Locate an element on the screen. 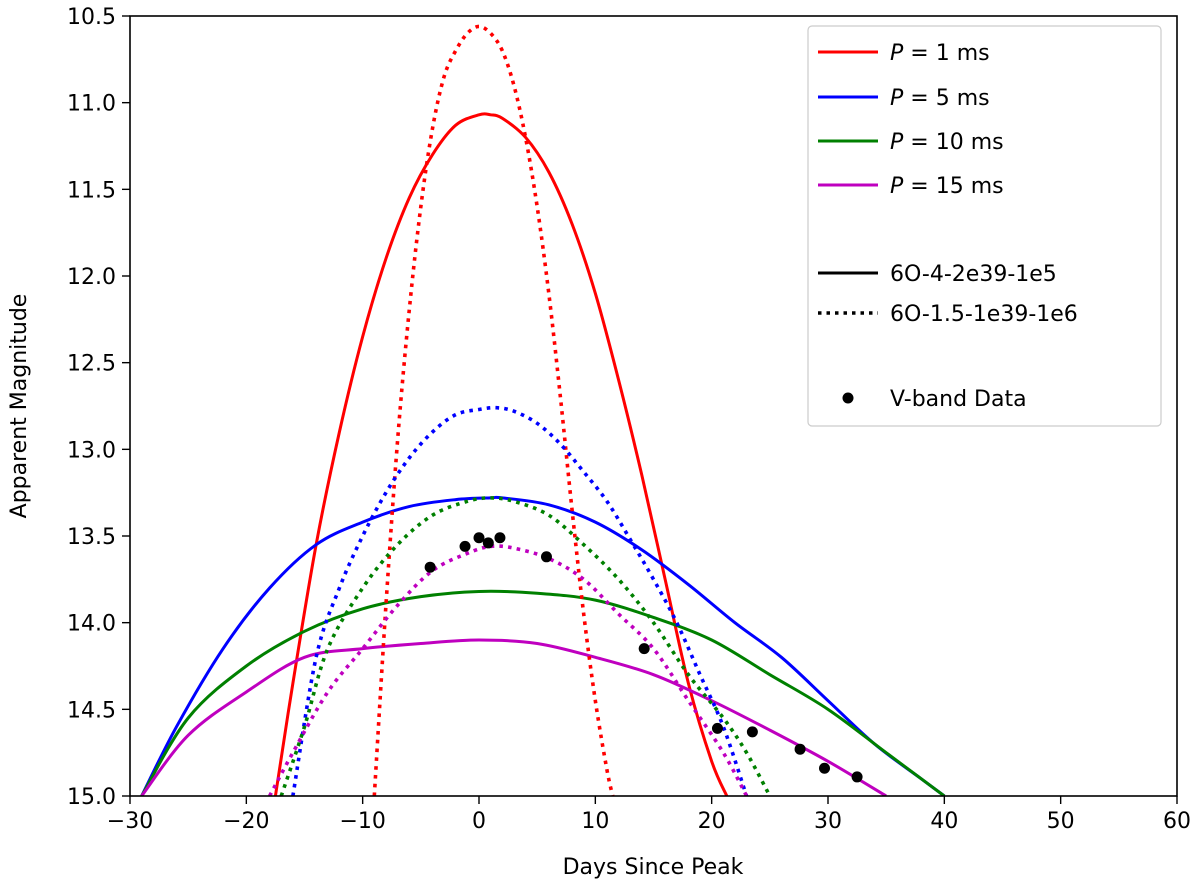 Image resolution: width=1200 pixels, height=890 pixels. y-axis: 10.5 11.0 11.5 12.0 12.5 13.0 13.5 14.0 14.5 15.0 is located at coordinates (98, 407).